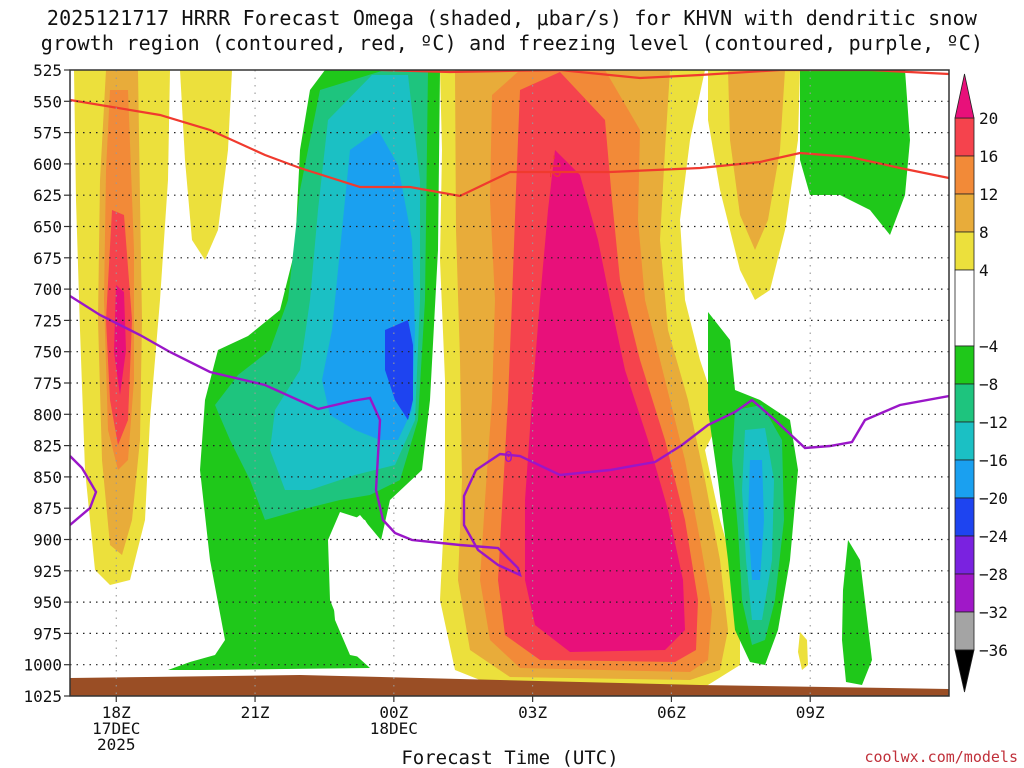  Describe the element at coordinates (810, 712) in the screenshot. I see `x-tick-label: 09Z` at that location.